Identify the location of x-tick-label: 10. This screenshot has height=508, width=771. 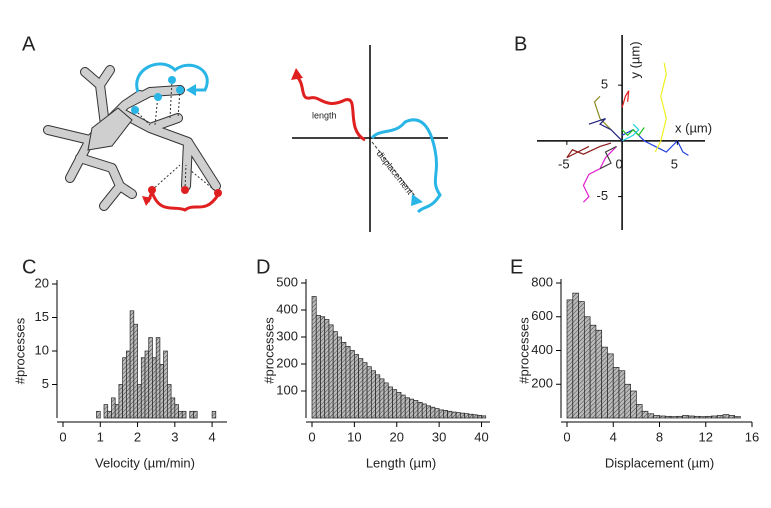
(354, 436).